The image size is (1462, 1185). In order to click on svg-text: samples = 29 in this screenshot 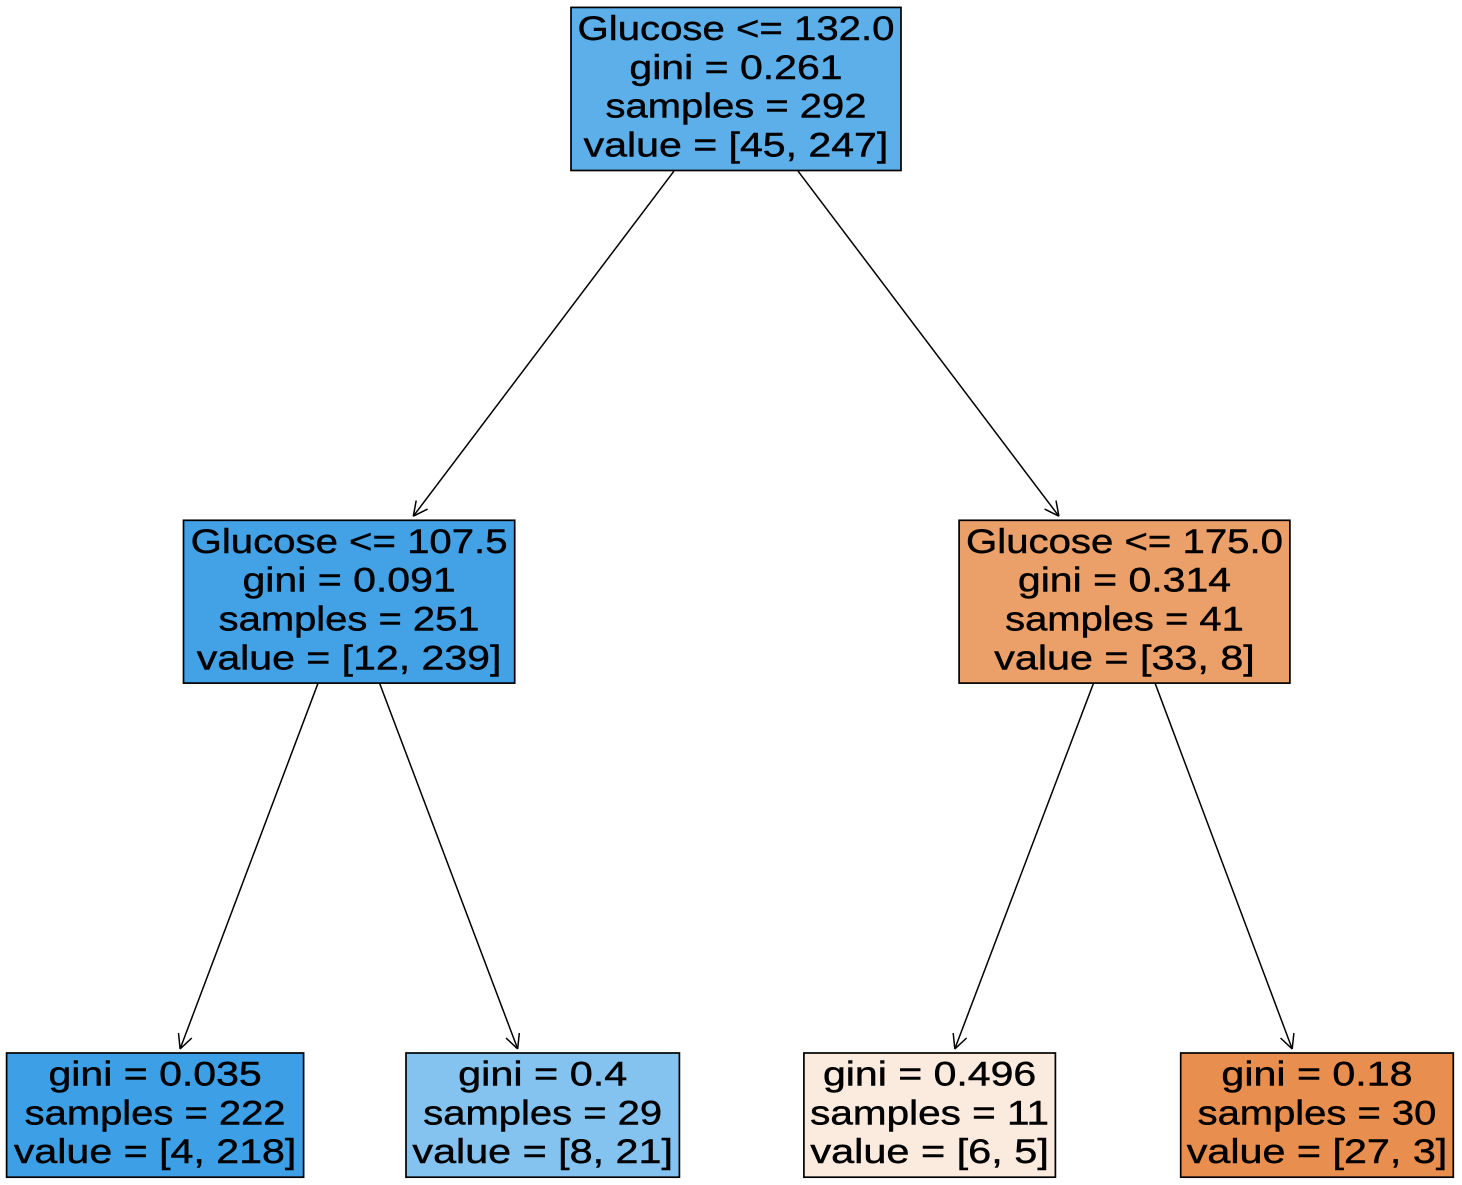, I will do `click(542, 1113)`.